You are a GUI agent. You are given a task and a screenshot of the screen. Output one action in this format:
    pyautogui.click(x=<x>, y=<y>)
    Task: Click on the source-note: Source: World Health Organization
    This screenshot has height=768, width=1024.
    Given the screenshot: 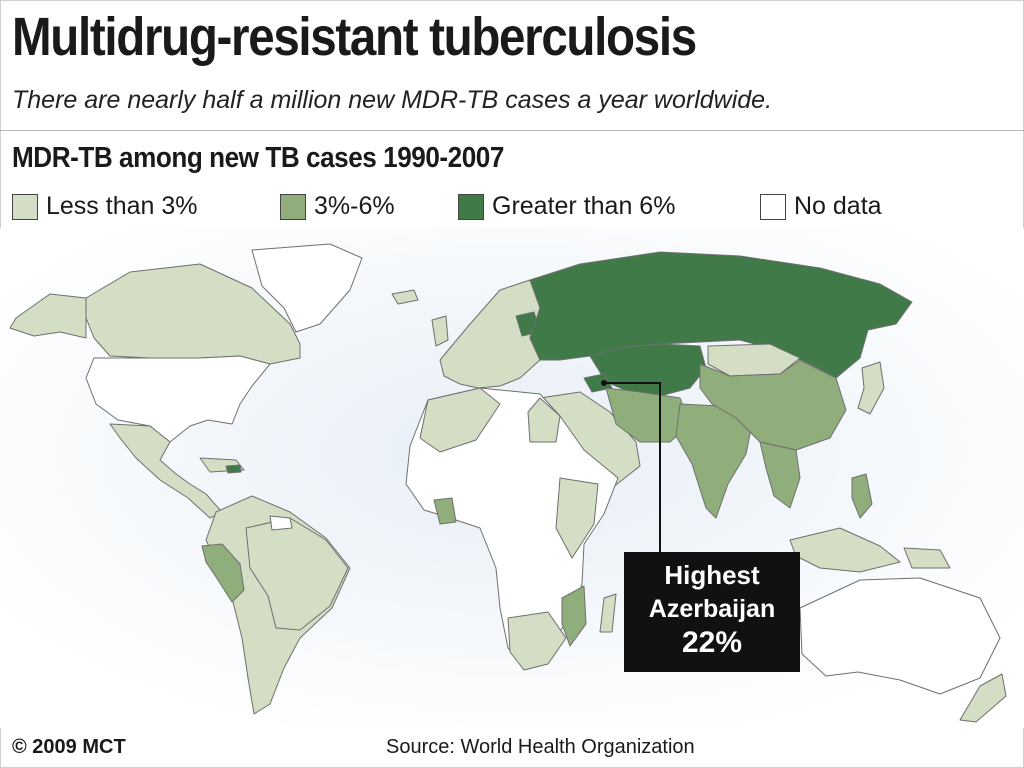 What is the action you would take?
    pyautogui.click(x=540, y=747)
    